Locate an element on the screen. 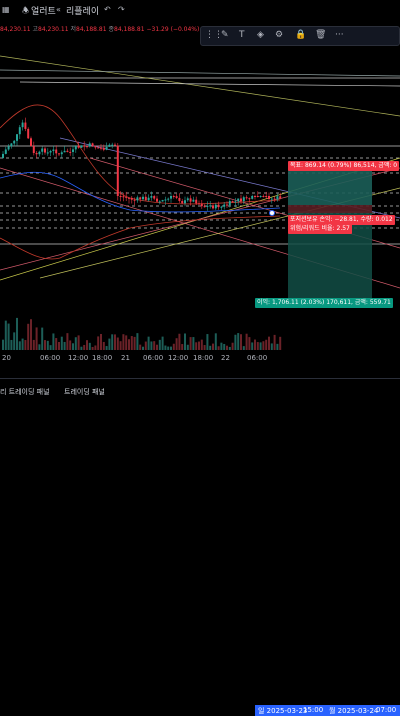 The image size is (400, 716). trash-icon: 🗑 is located at coordinates (321, 35).